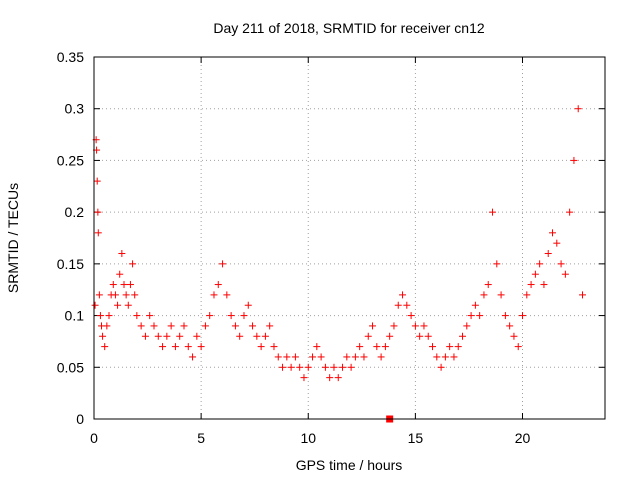 Image resolution: width=640 pixels, height=480 pixels. Describe the element at coordinates (75, 316) in the screenshot. I see `y-tick-label: 0.1` at that location.